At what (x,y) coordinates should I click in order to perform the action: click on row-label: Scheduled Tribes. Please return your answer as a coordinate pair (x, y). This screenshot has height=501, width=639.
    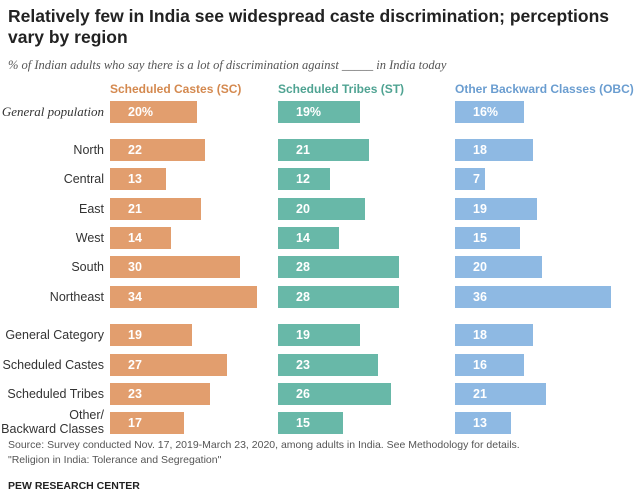
    Looking at the image, I should click on (55, 394).